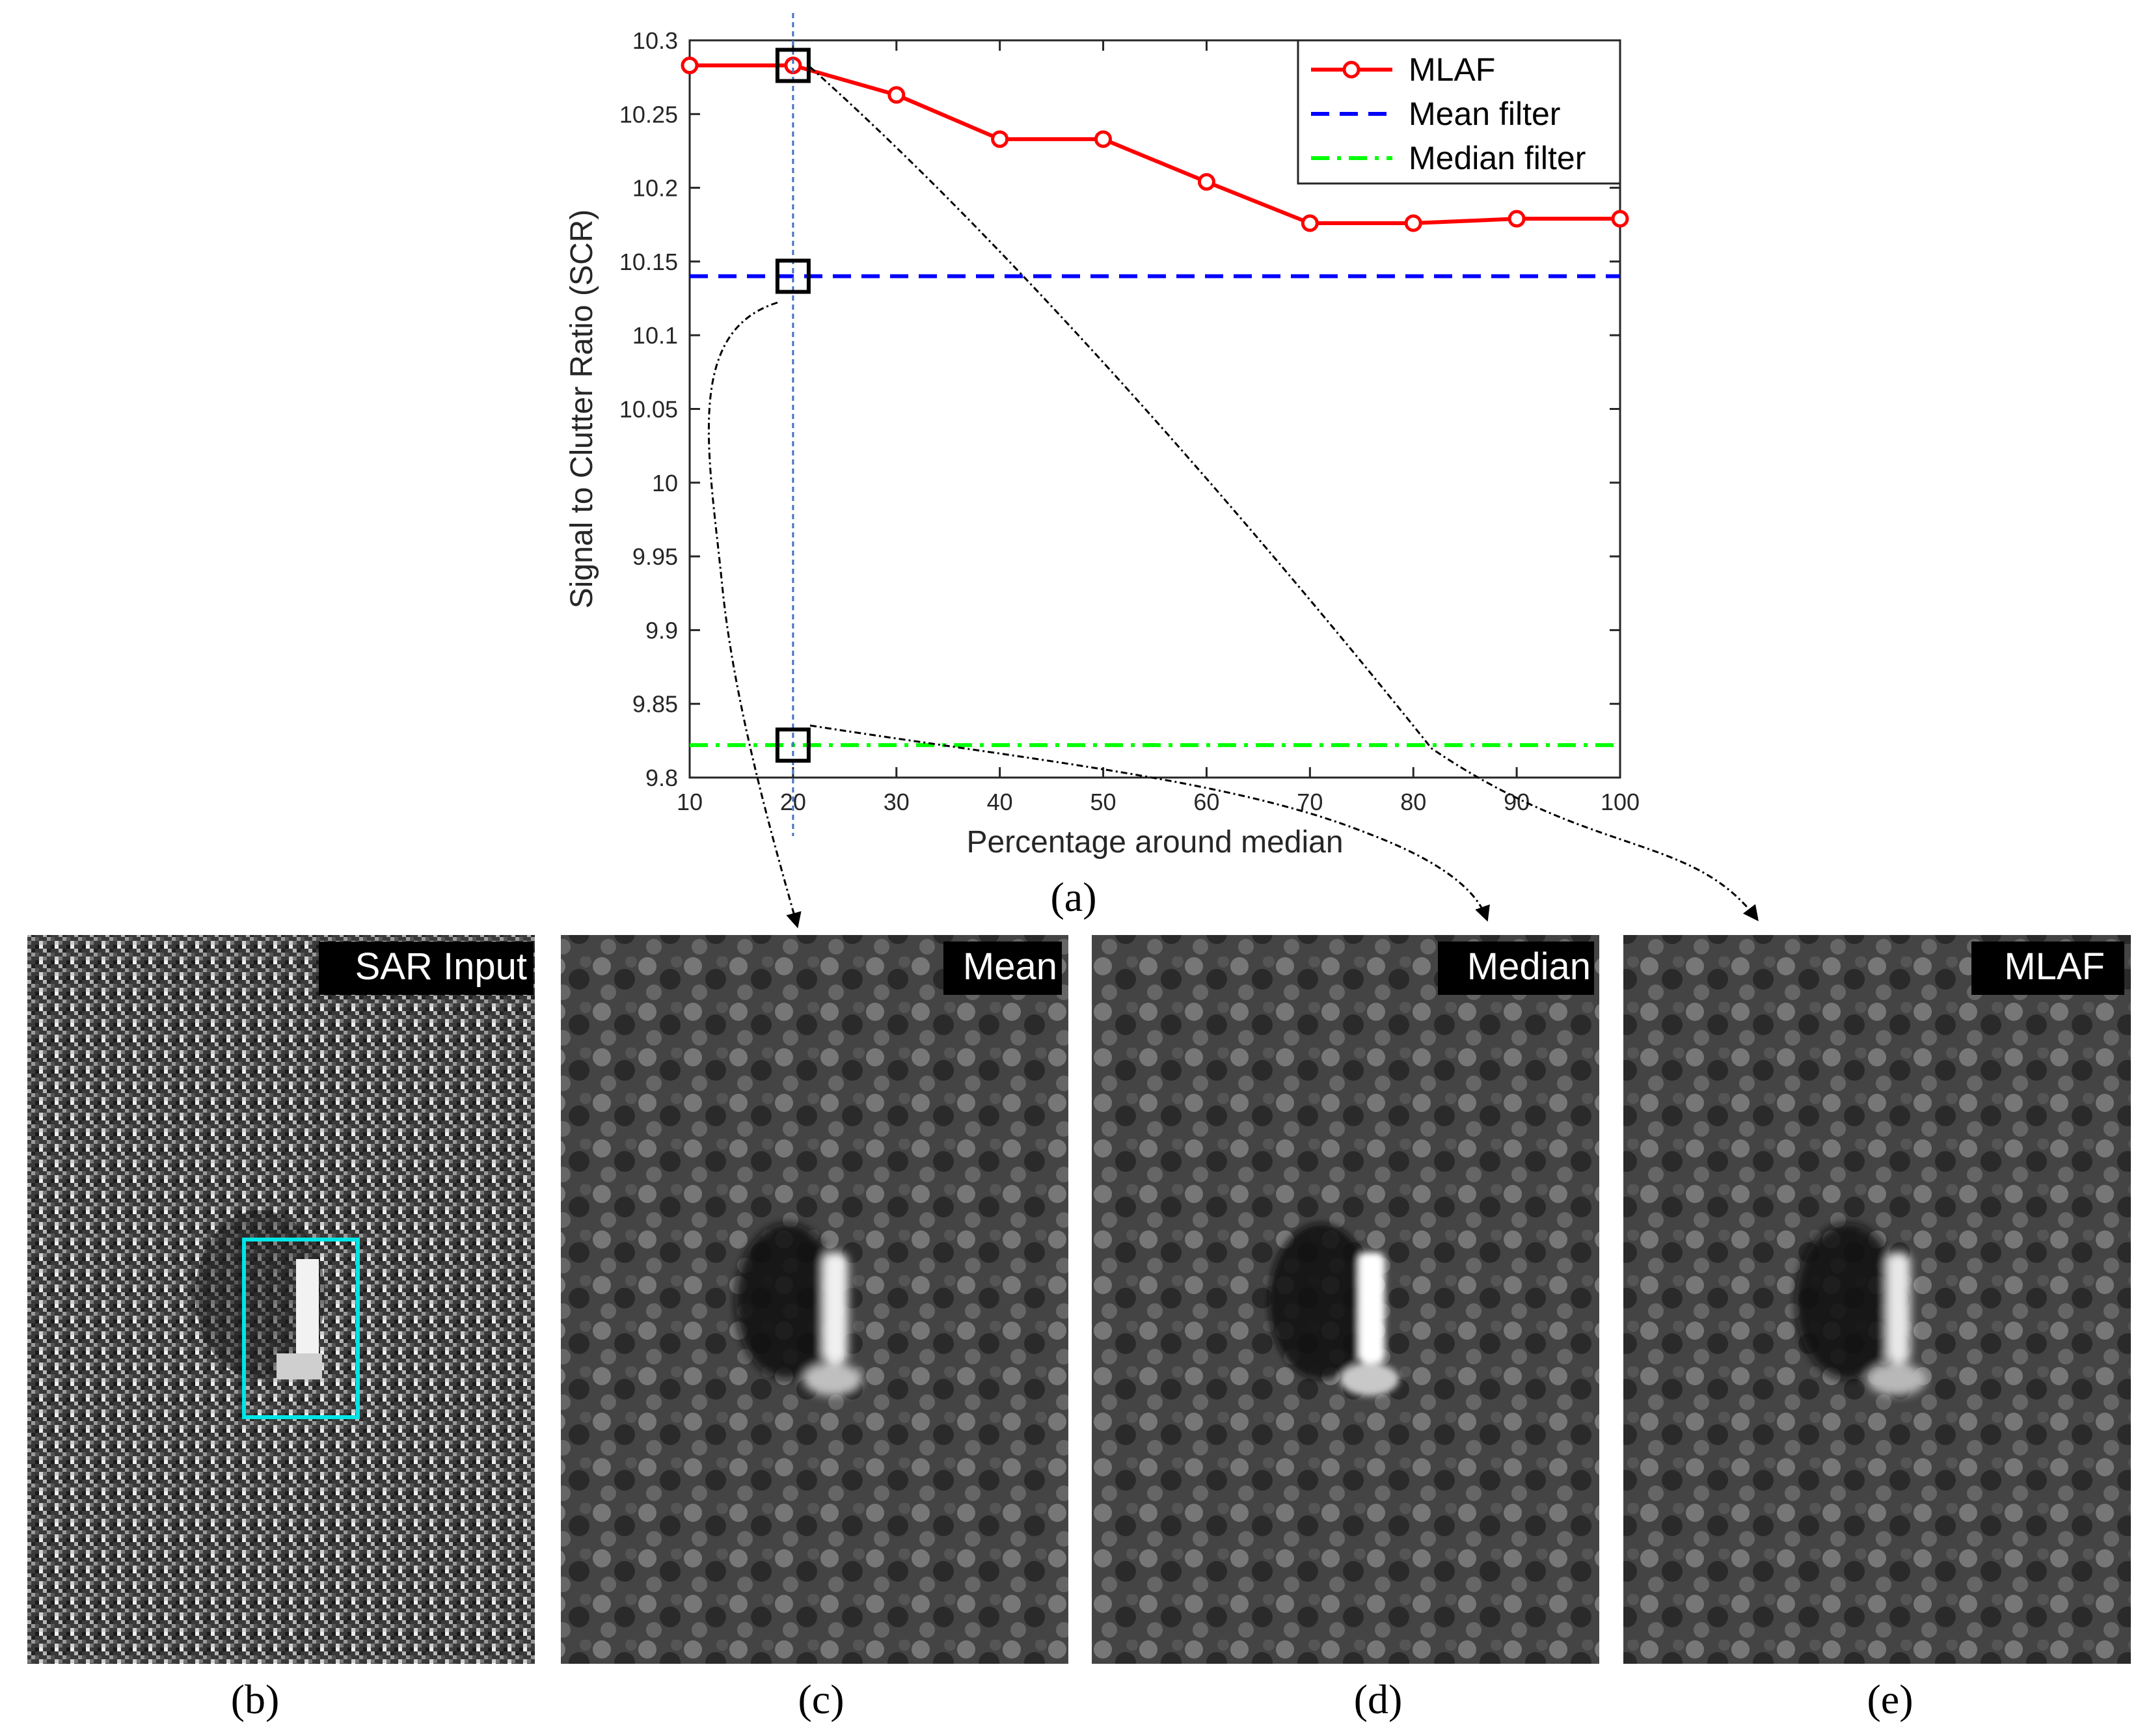  I want to click on y-tick-label: 10.25, so click(648, 114).